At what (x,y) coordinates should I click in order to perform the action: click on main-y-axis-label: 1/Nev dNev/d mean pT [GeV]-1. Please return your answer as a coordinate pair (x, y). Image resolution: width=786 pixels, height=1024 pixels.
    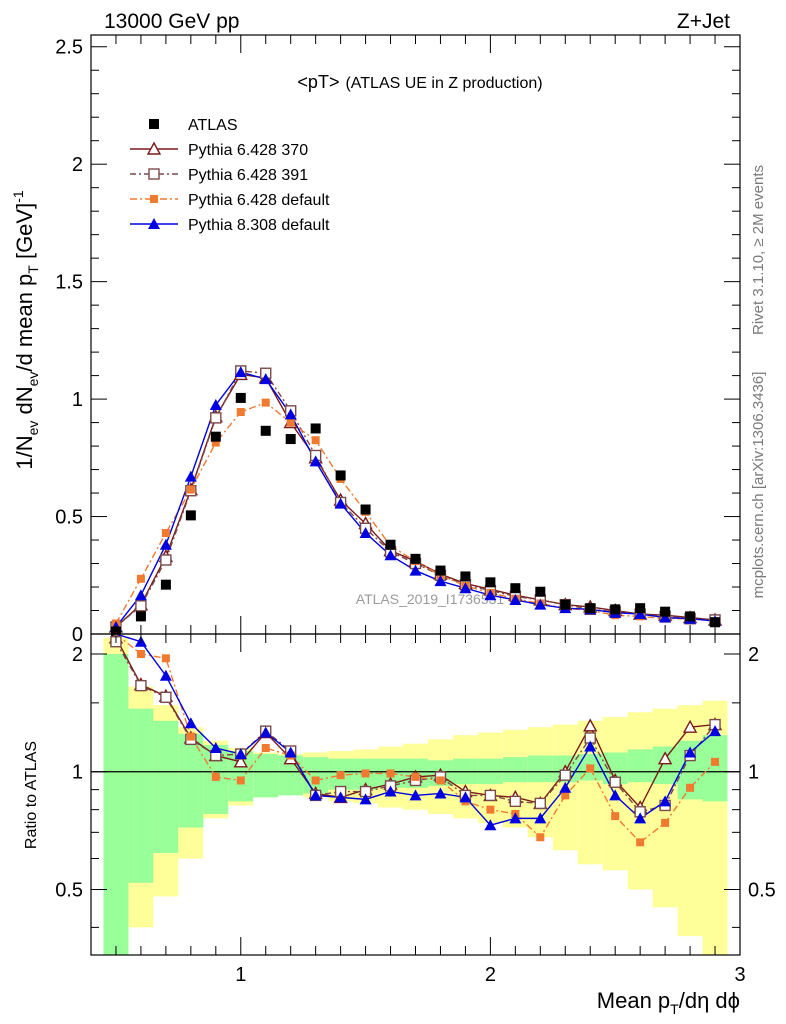
    Looking at the image, I should click on (25, 330).